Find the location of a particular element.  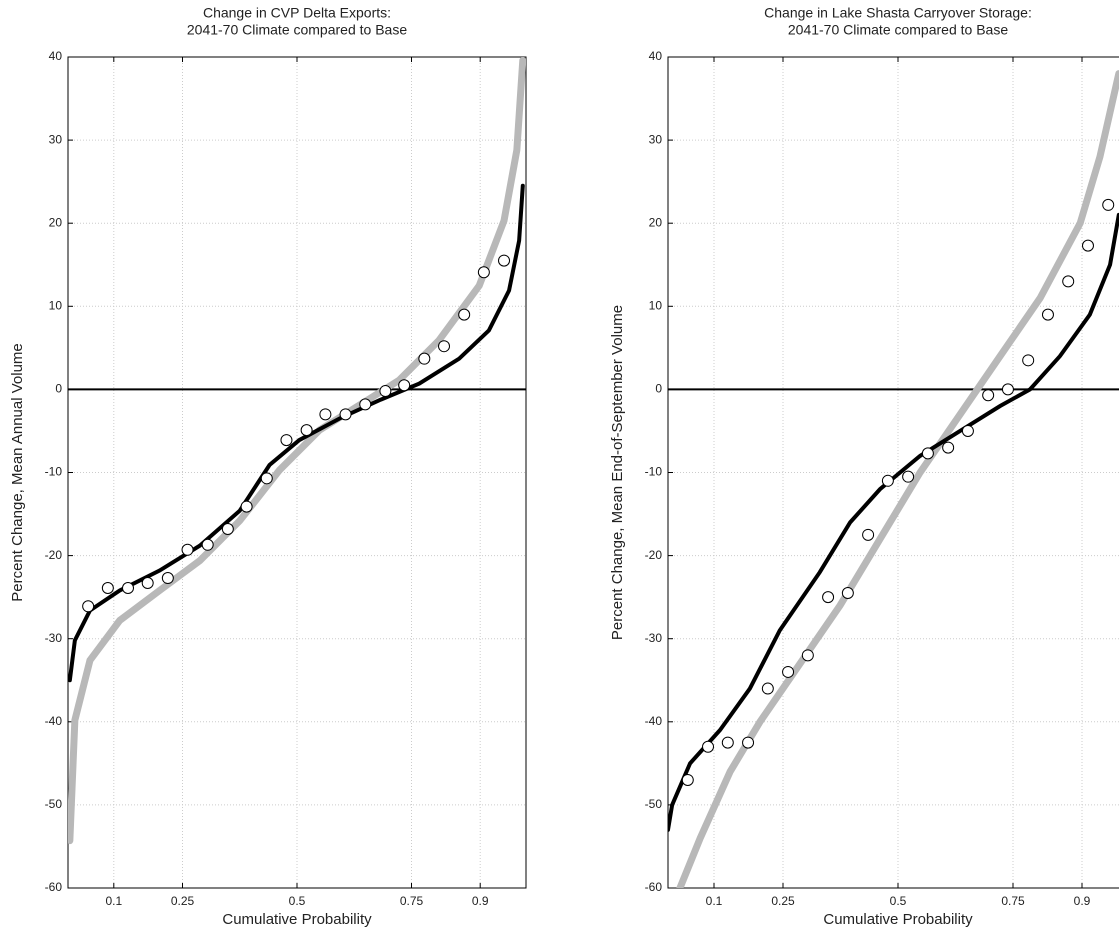

chart-title: Change in Lake Shasta Carryover Storage: is located at coordinates (898, 13).